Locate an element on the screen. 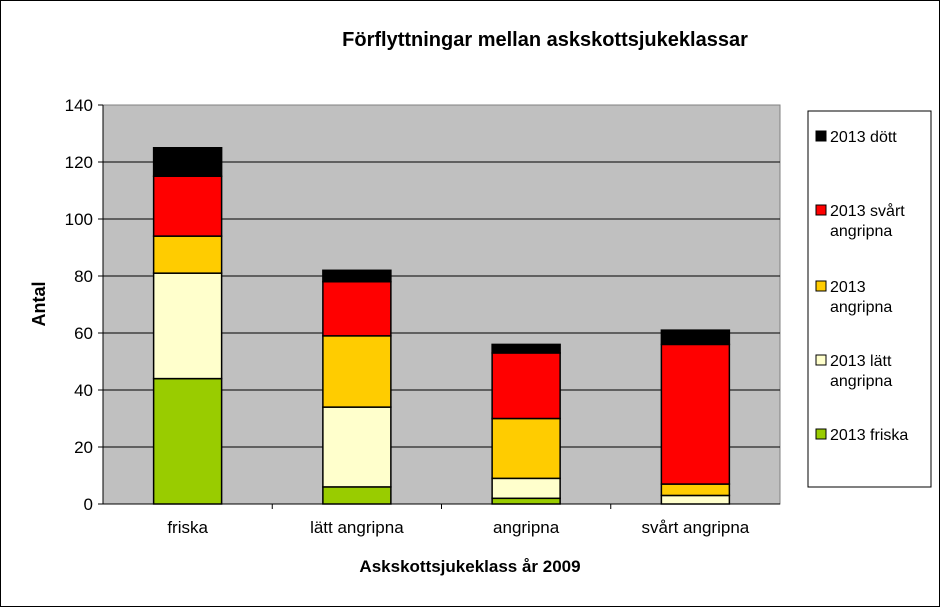 This screenshot has width=940, height=607. y-tick-label: 0 is located at coordinates (88, 504).